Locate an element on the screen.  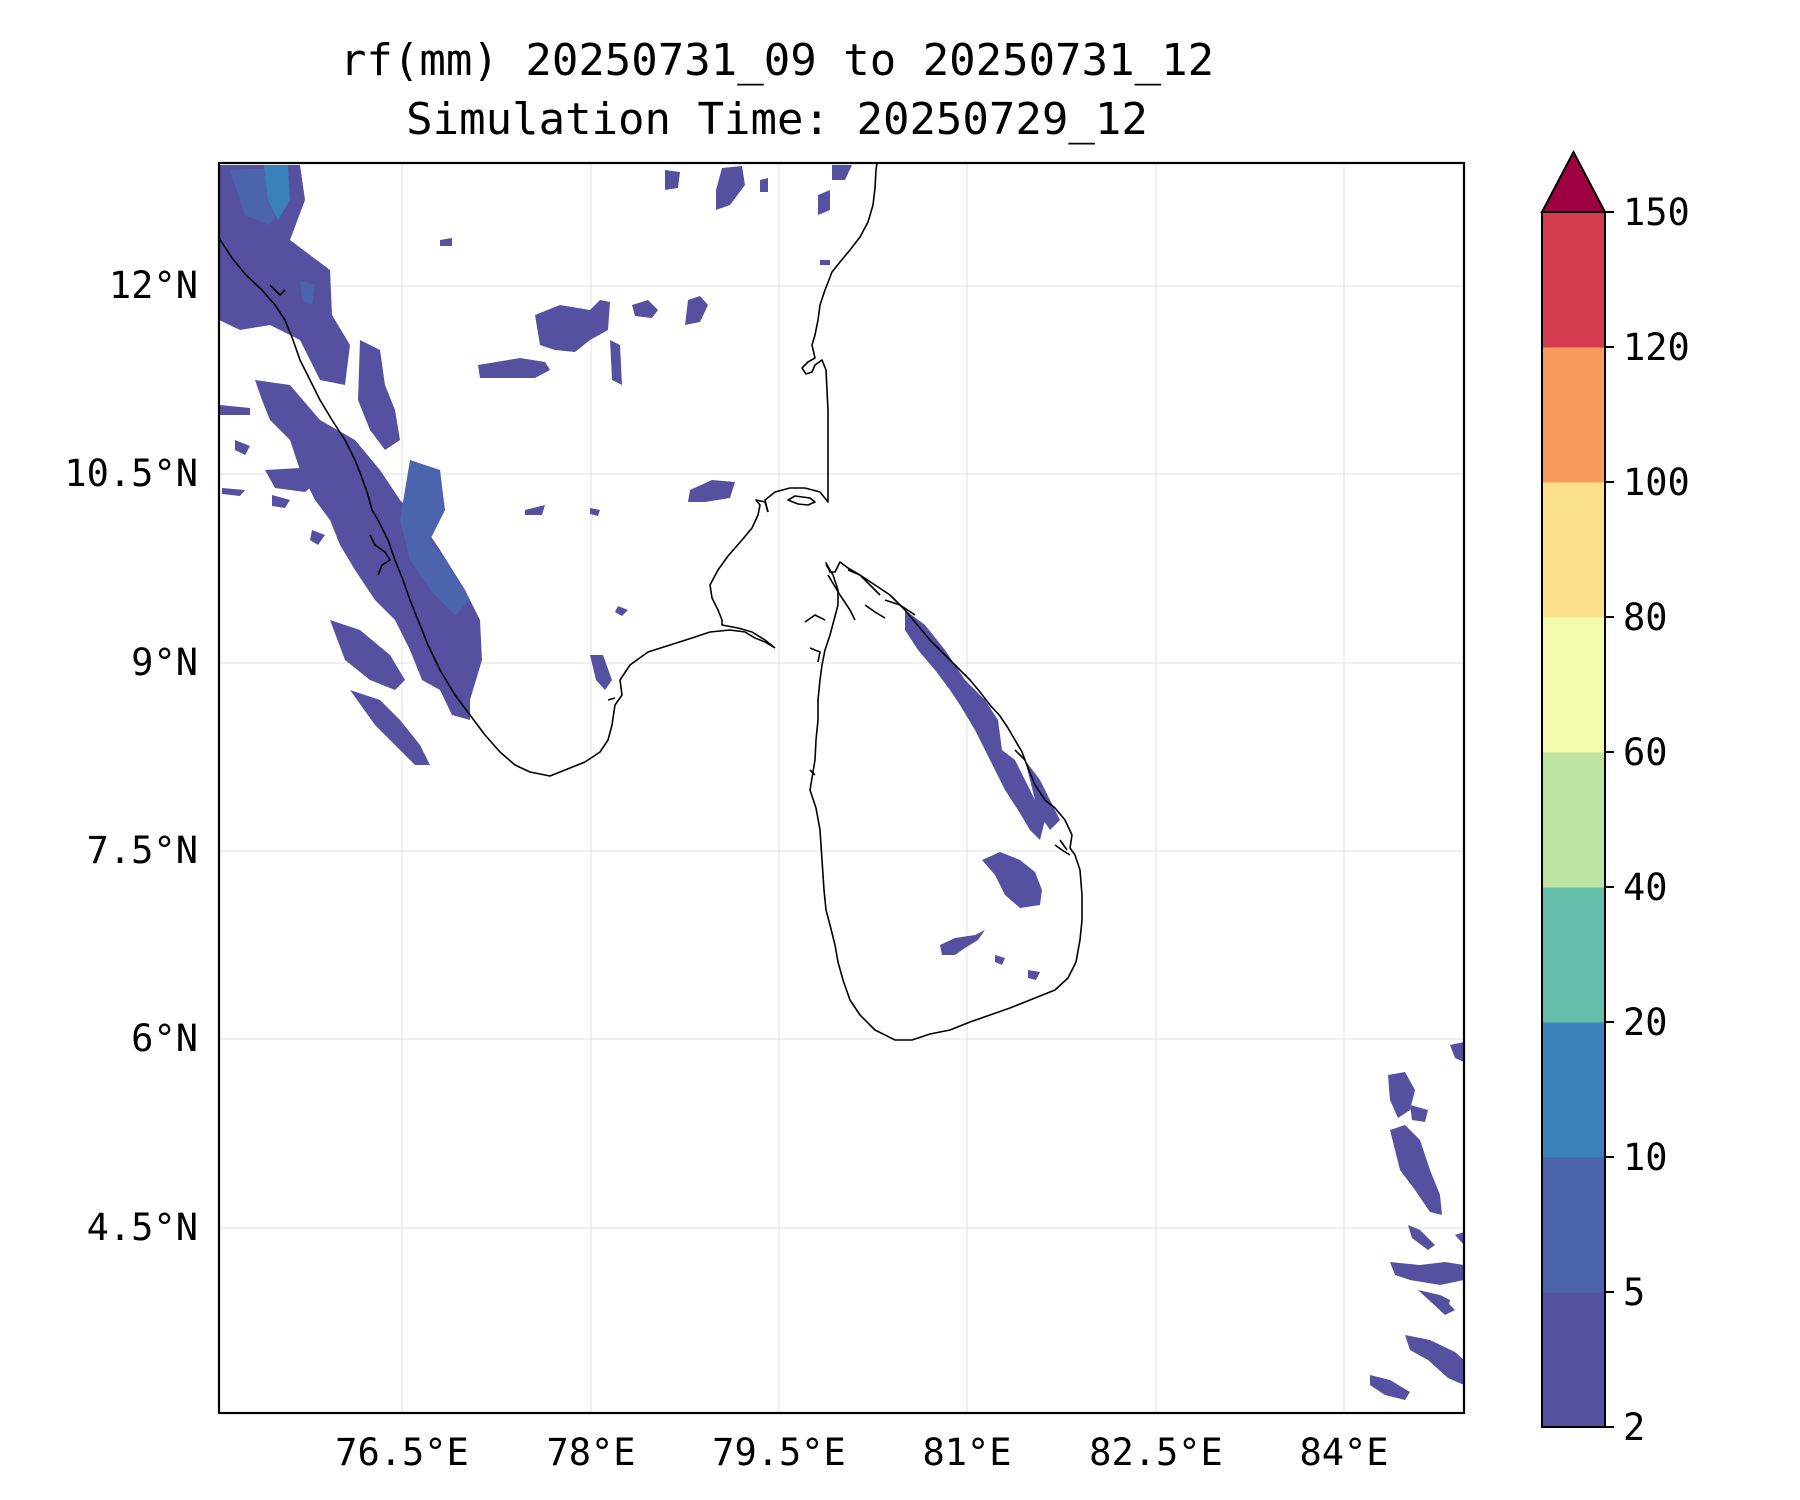
lon-tick-label: 81°E is located at coordinates (966, 1452).